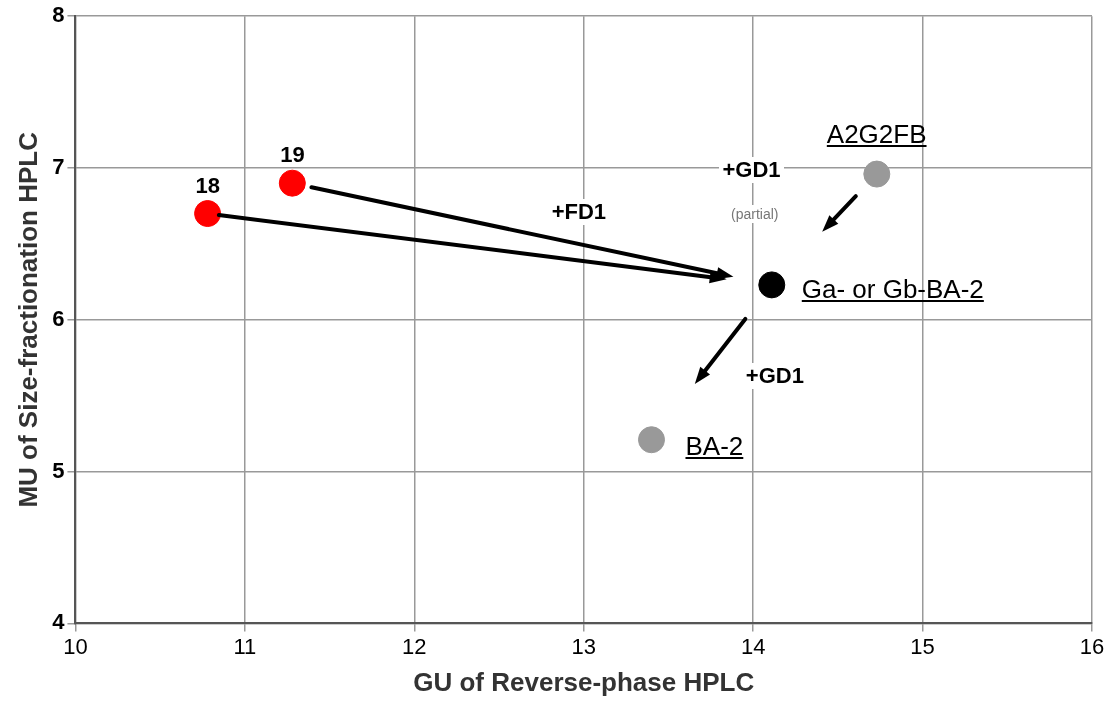  I want to click on y-tick-label: 5, so click(58, 470).